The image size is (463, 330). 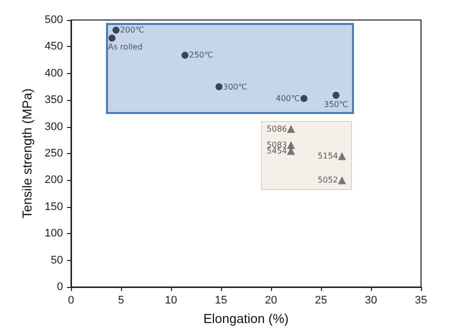 What do you see at coordinates (71, 300) in the screenshot?
I see `x-tick-label: 0` at bounding box center [71, 300].